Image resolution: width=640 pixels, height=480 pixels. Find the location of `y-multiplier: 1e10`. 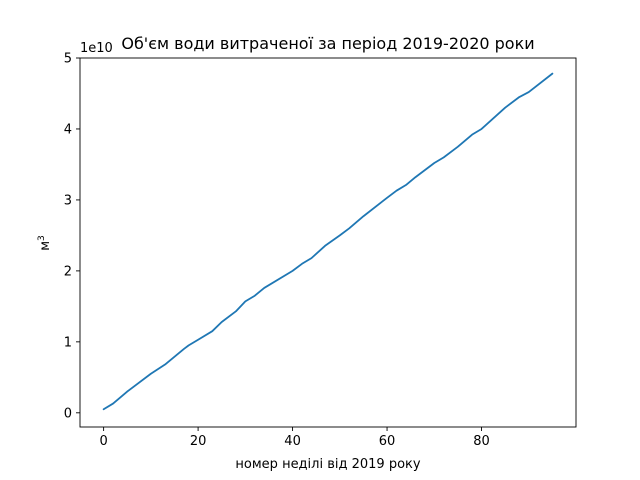

y-multiplier: 1e10 is located at coordinates (96, 48).